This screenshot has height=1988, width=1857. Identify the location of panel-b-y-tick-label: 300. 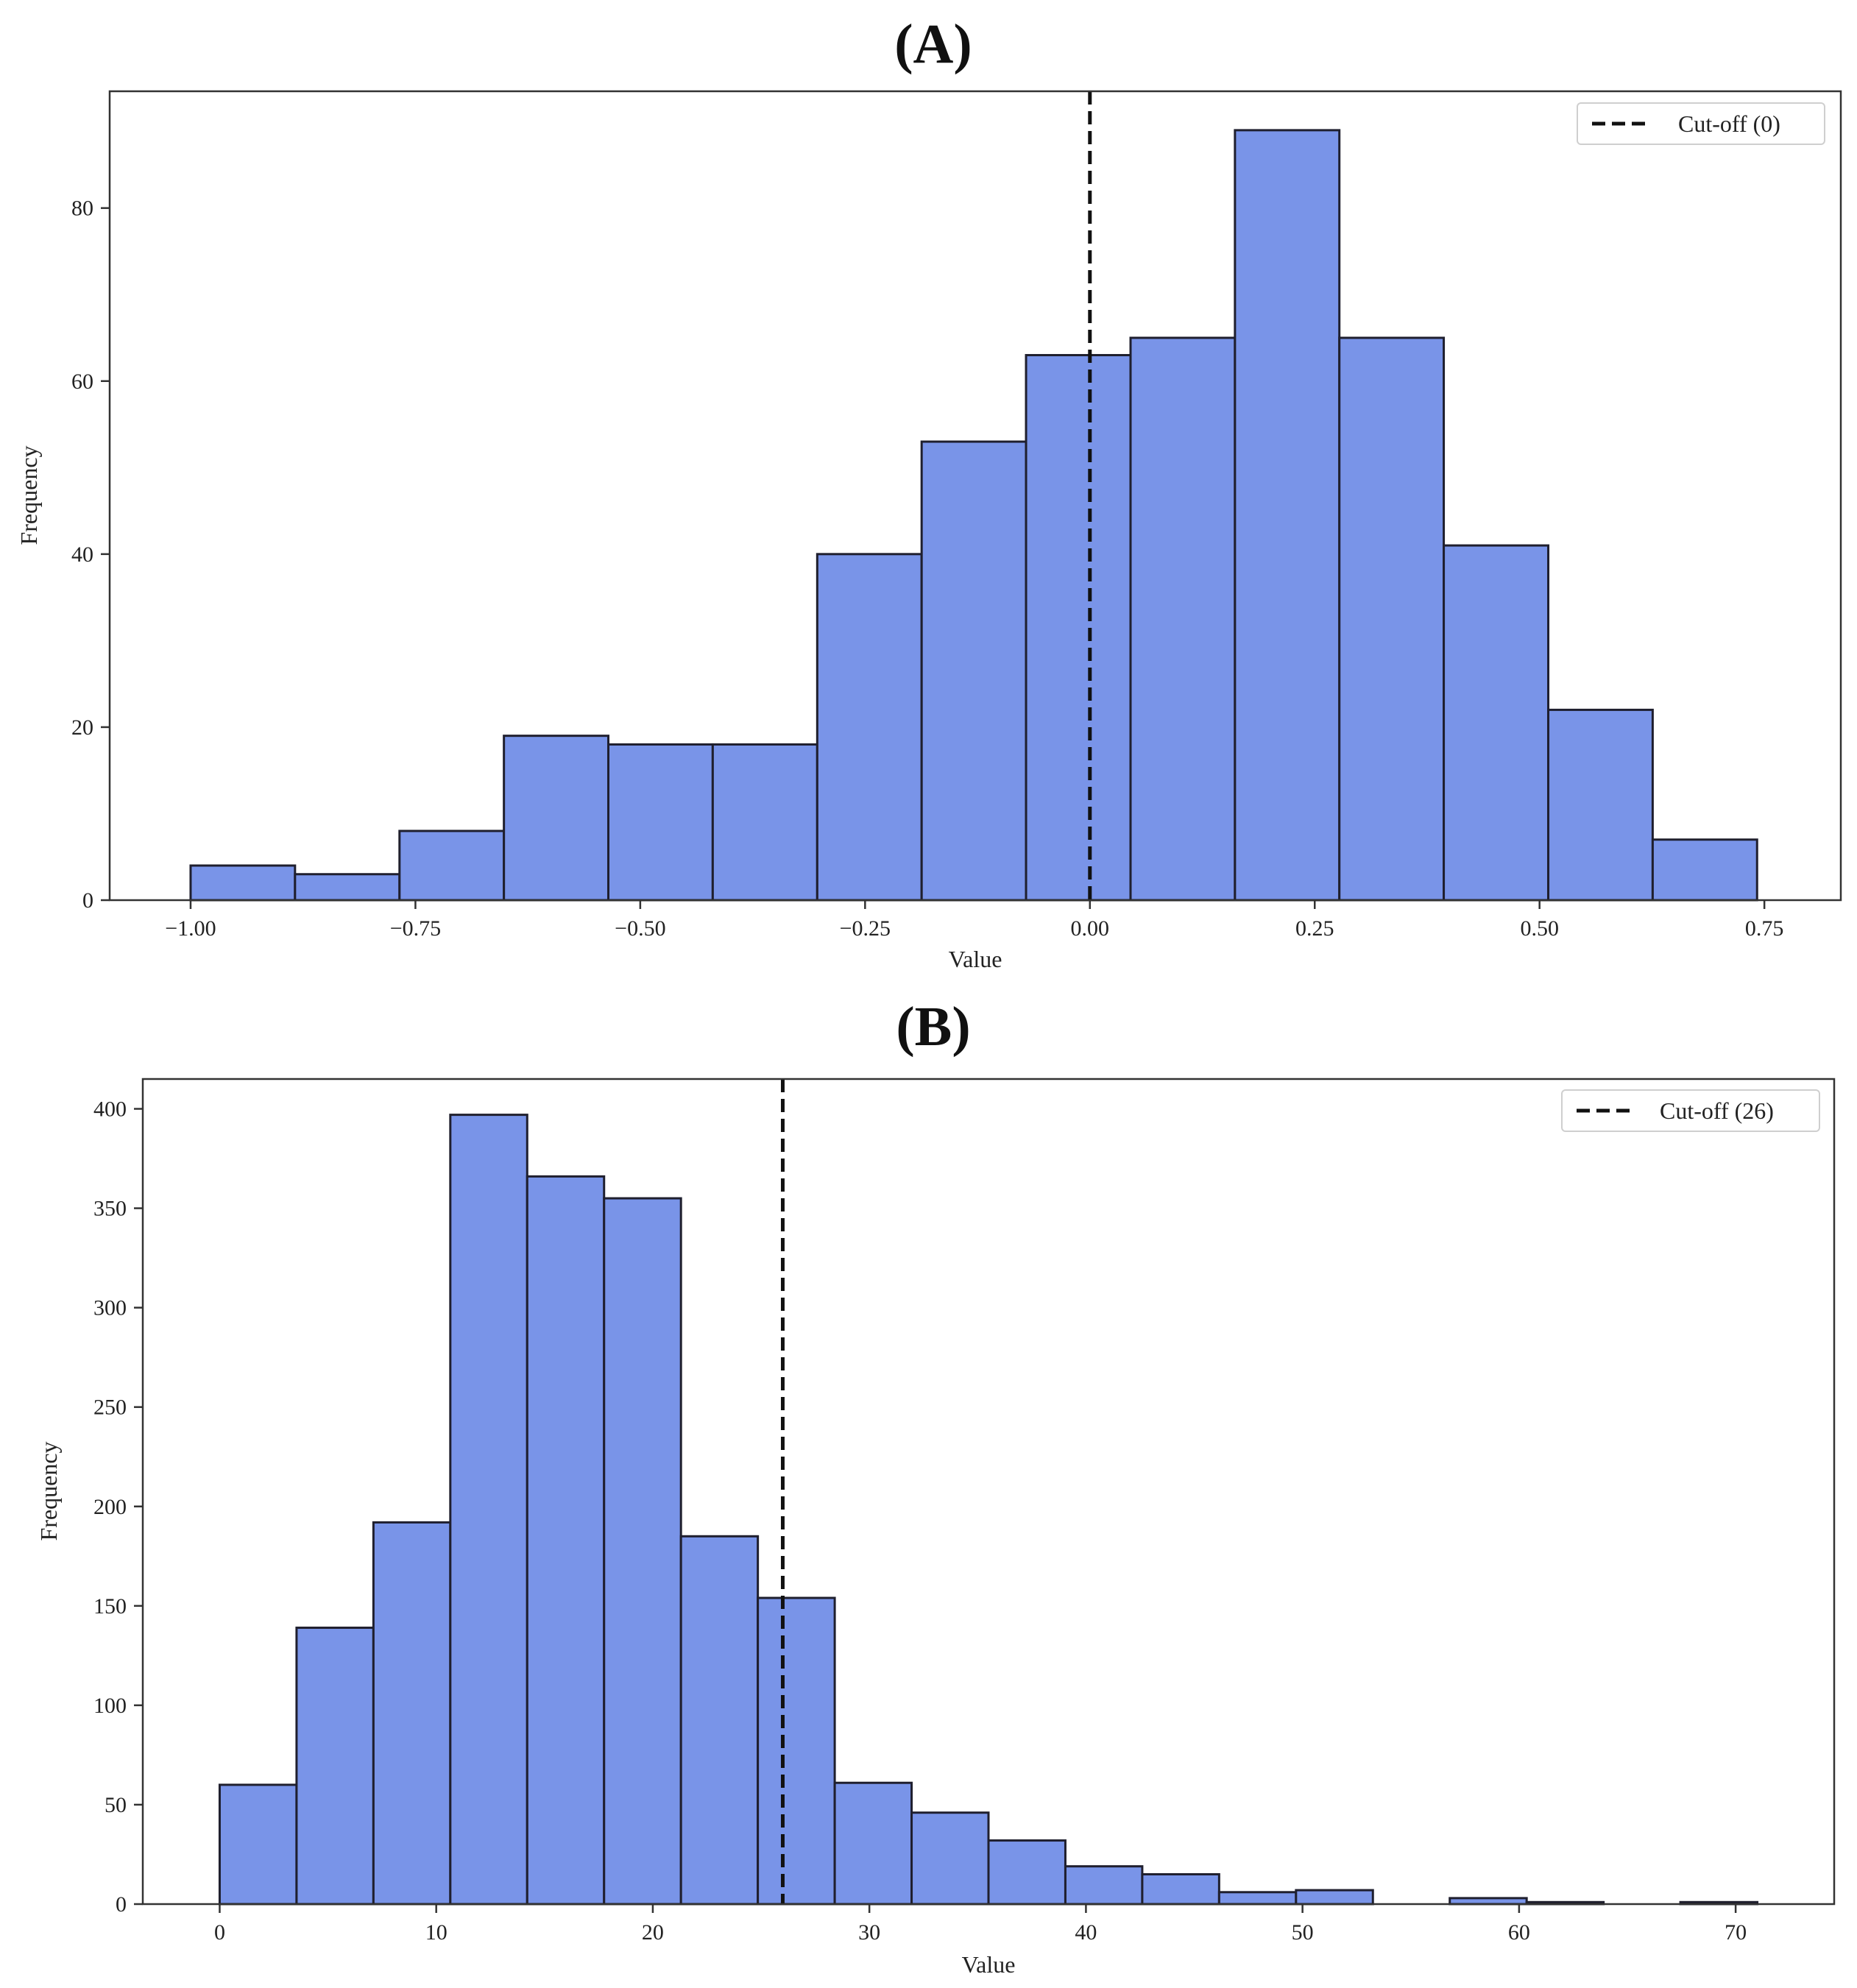
(110, 1308).